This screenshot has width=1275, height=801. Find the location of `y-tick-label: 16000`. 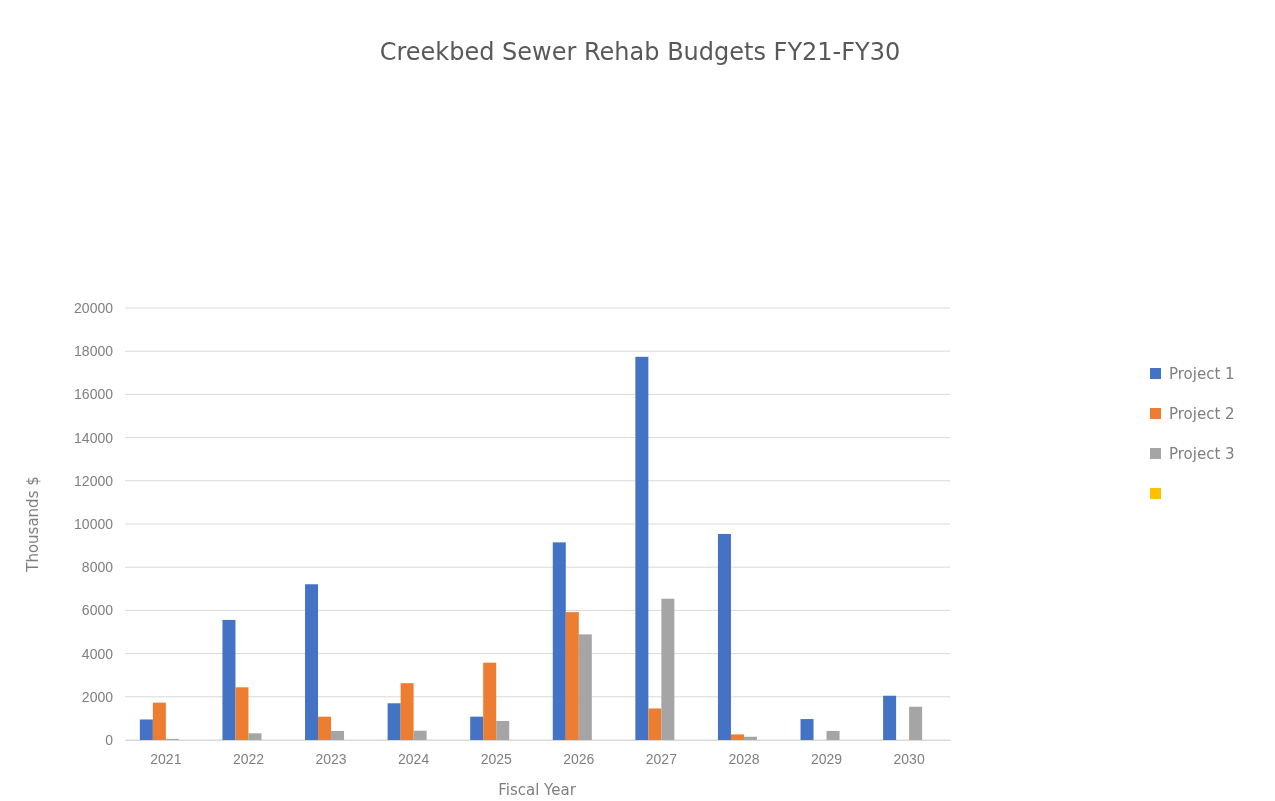

y-tick-label: 16000 is located at coordinates (94, 394).